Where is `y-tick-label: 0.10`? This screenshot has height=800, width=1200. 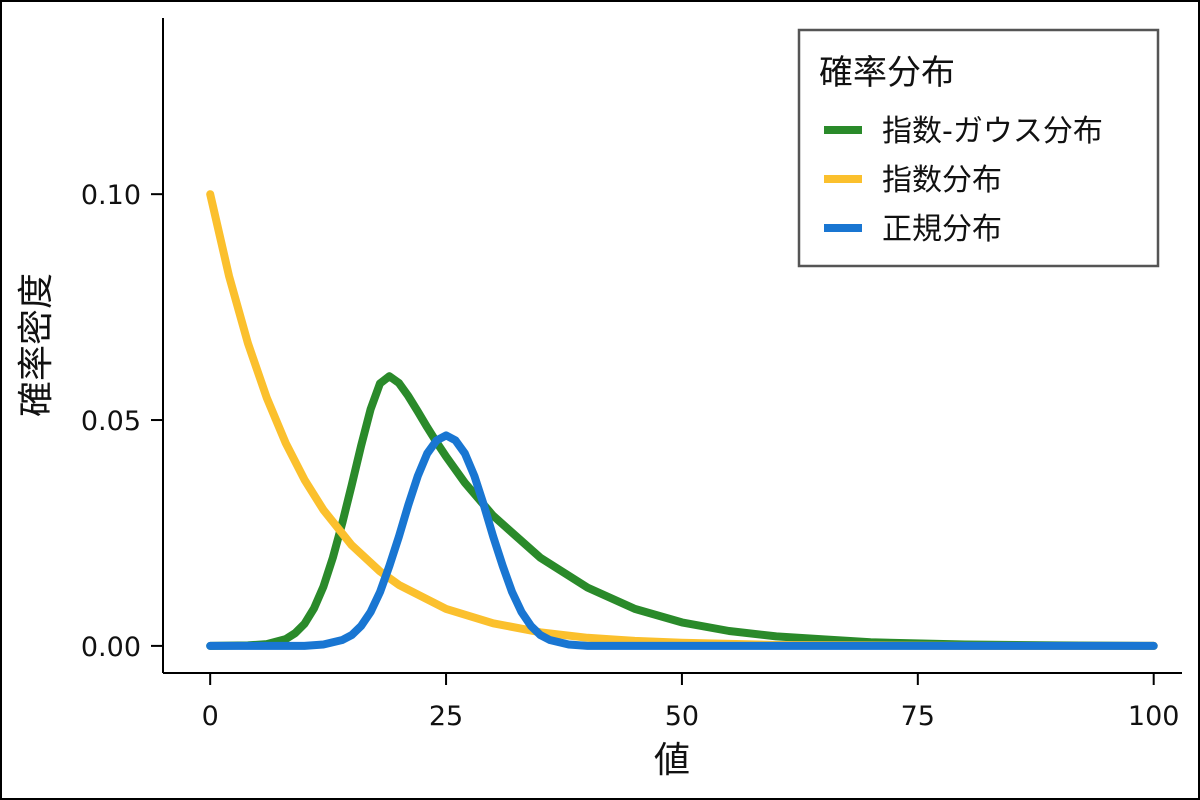 y-tick-label: 0.10 is located at coordinates (111, 195).